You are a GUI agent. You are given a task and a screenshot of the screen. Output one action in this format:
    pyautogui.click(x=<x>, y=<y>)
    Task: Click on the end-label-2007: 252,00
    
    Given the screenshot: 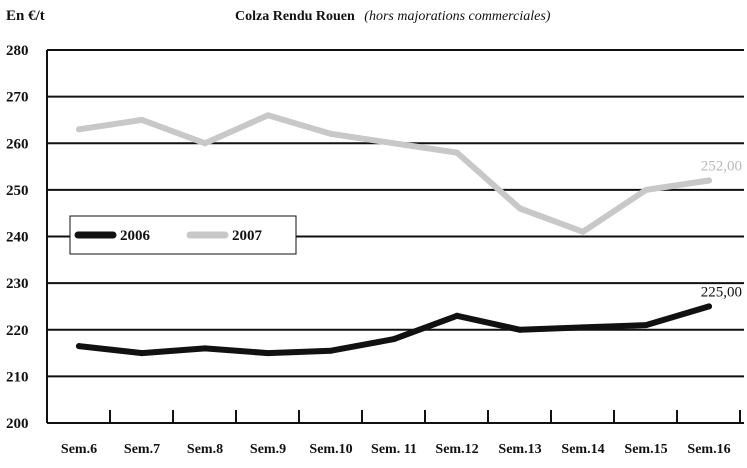 What is the action you would take?
    pyautogui.click(x=721, y=167)
    